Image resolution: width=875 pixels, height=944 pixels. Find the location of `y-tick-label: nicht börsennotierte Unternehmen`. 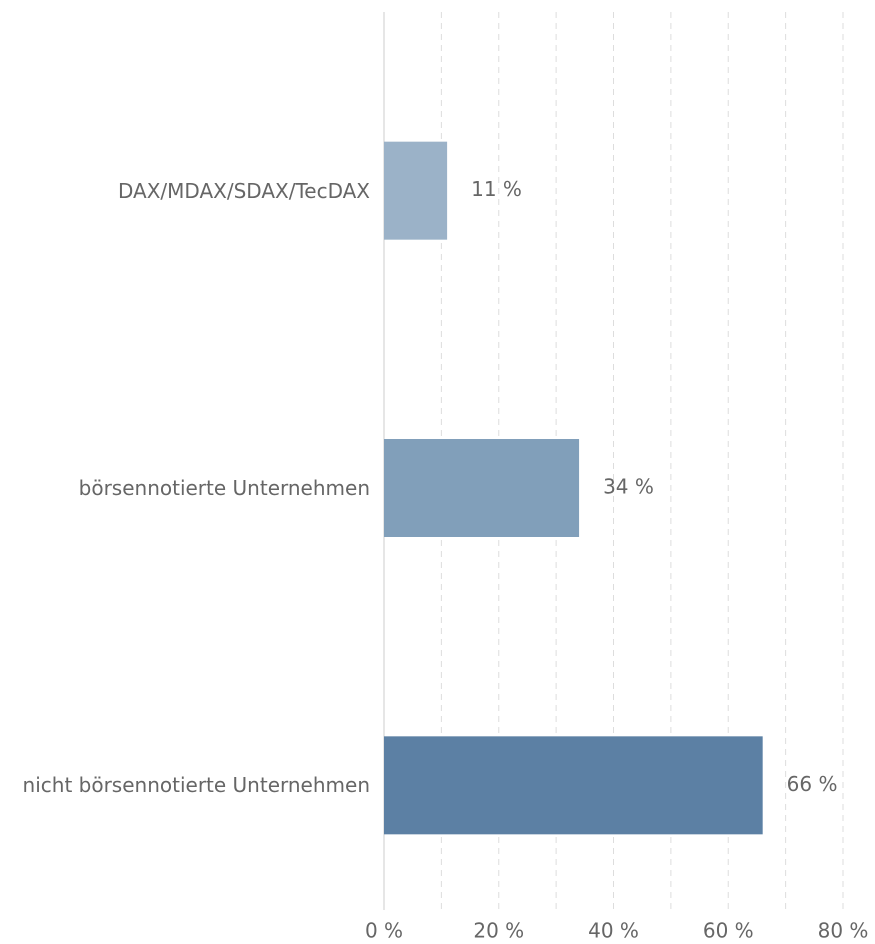

y-tick-label: nicht börsennotierte Unternehmen is located at coordinates (196, 785).